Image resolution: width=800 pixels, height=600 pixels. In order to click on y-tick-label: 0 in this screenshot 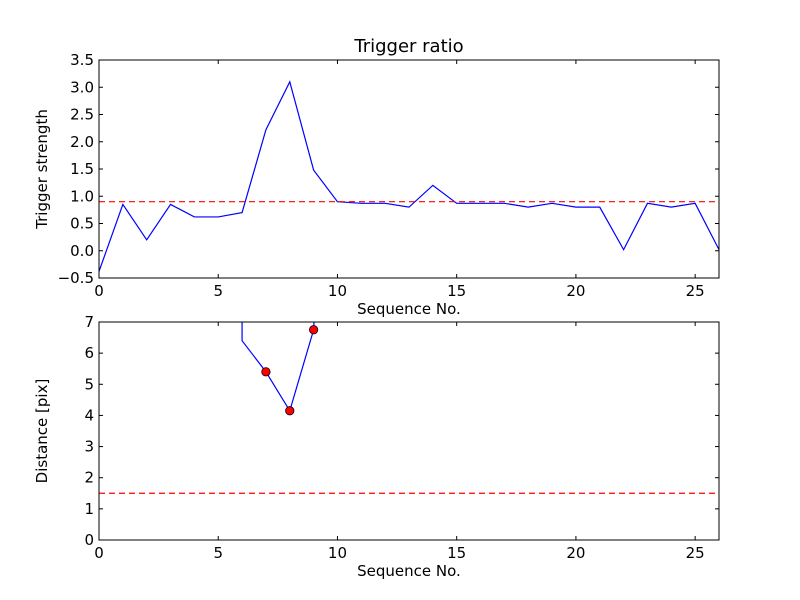, I will do `click(89, 540)`.